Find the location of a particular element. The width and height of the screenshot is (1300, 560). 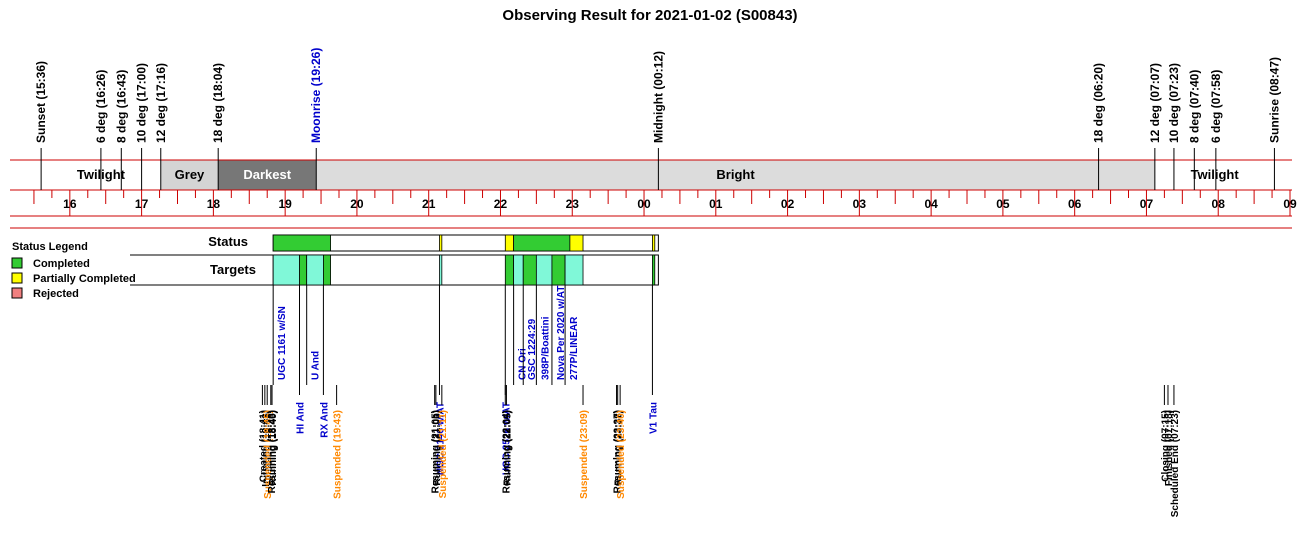

legend-title: Status Legend is located at coordinates (50, 247).